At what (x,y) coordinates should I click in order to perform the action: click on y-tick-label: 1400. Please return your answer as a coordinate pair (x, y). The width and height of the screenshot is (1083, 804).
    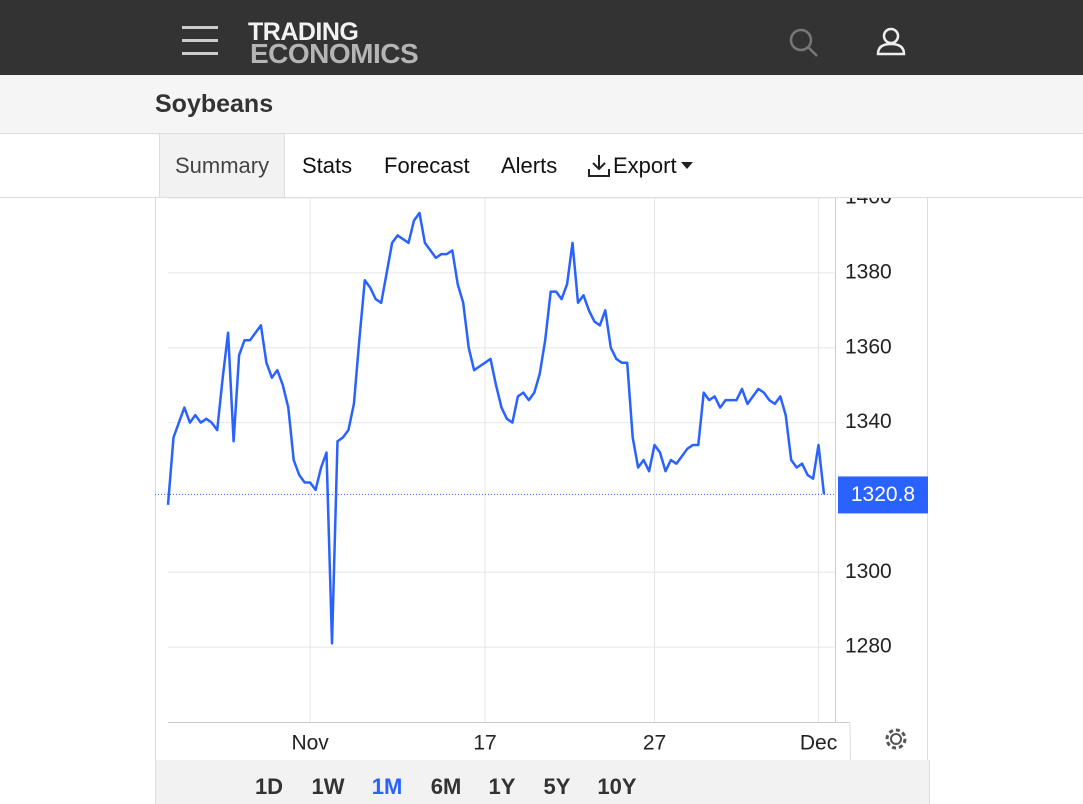
    Looking at the image, I should click on (868, 203).